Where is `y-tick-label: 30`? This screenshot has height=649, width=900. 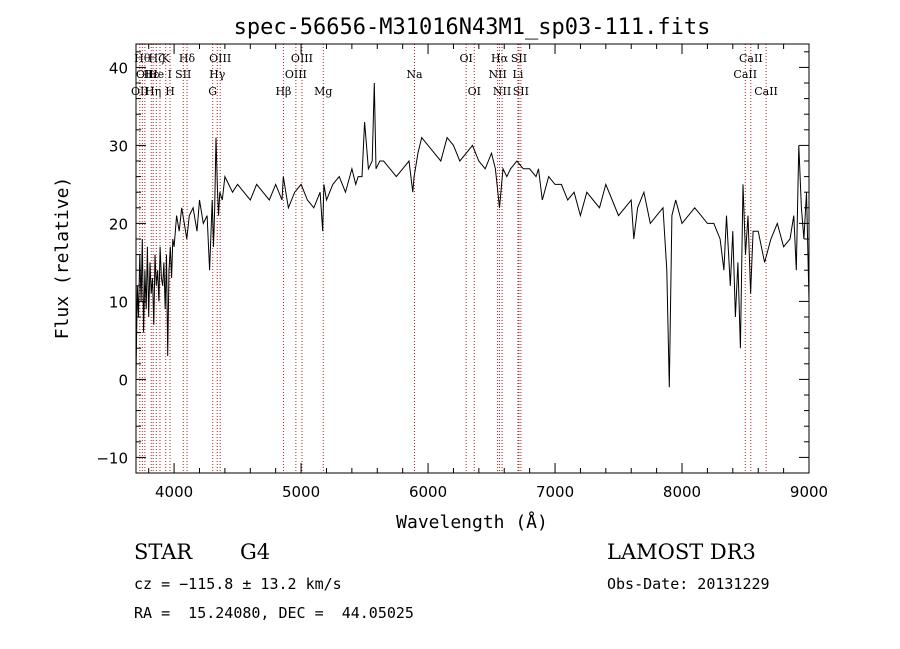
y-tick-label: 30 is located at coordinates (118, 146).